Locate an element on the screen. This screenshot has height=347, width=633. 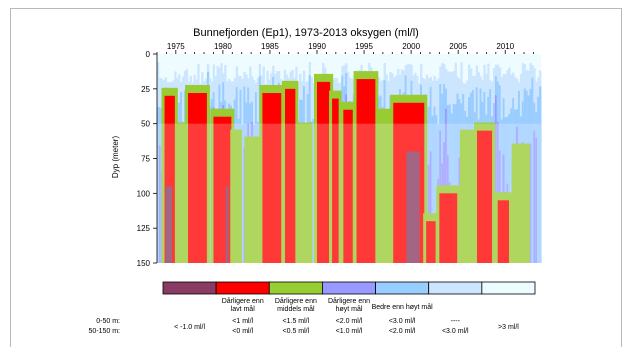
y-tick-label: 0 is located at coordinates (148, 54).